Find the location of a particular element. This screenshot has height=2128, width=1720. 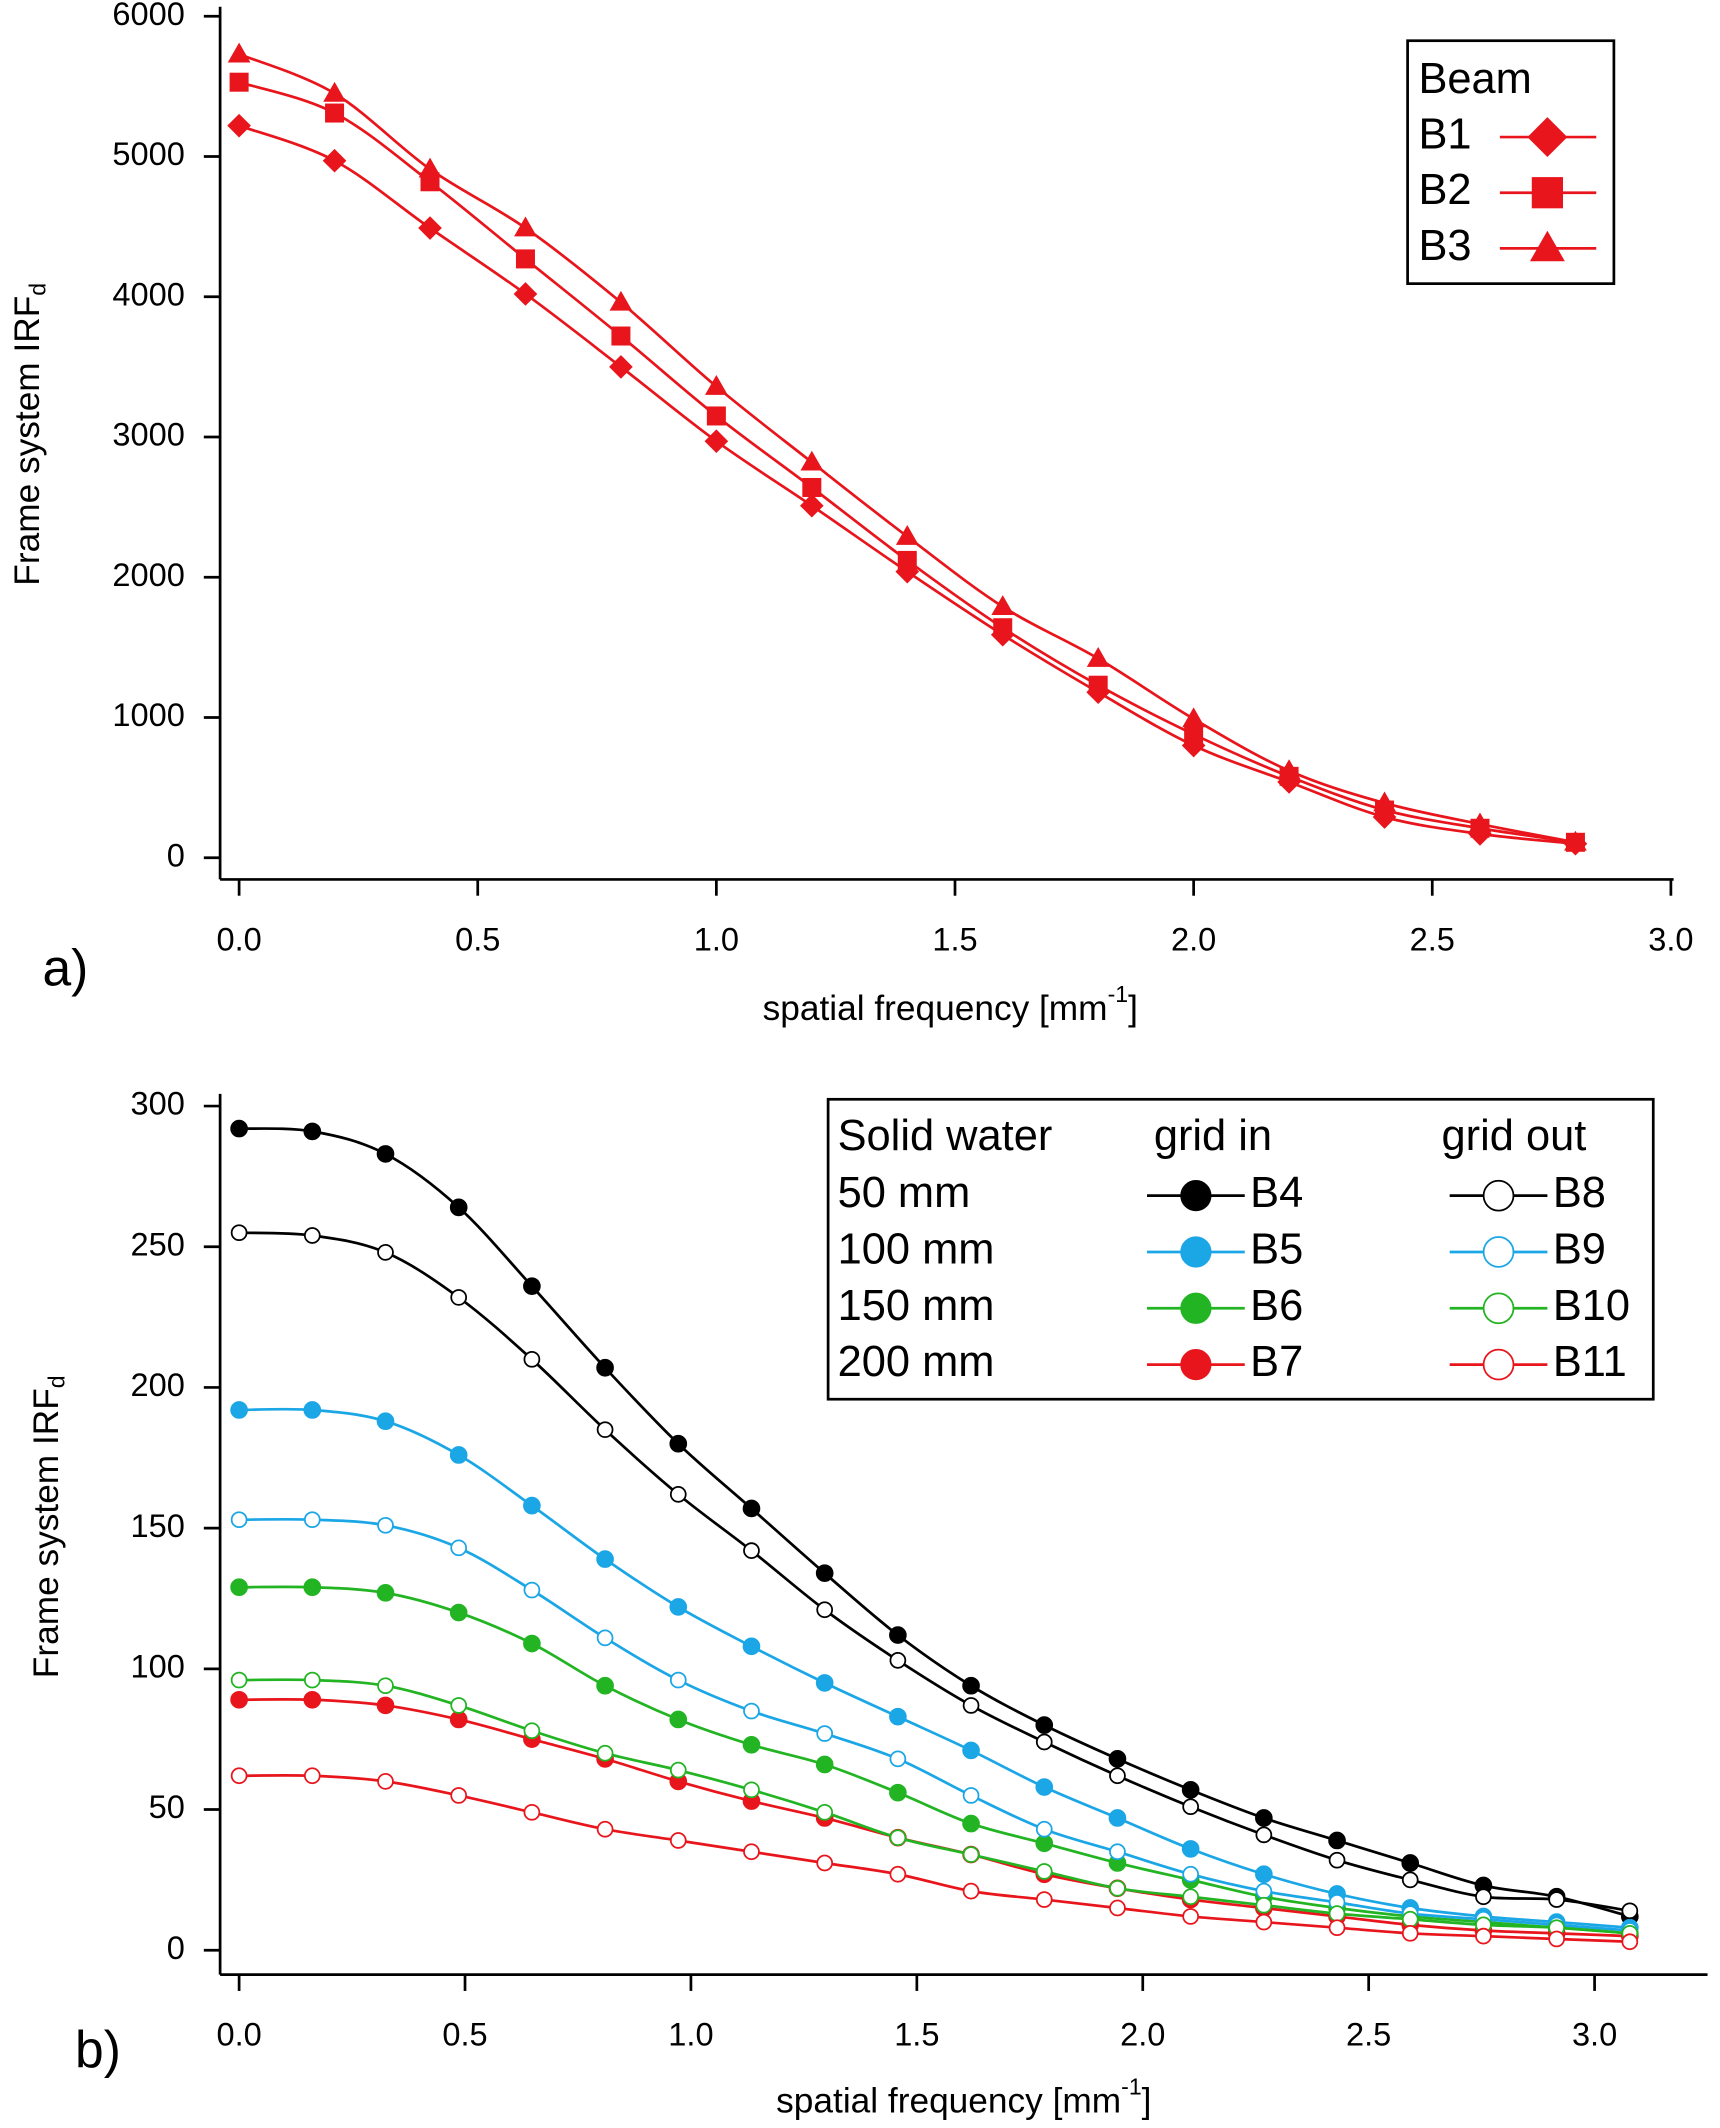

legend-label: B5 is located at coordinates (1276, 1249).